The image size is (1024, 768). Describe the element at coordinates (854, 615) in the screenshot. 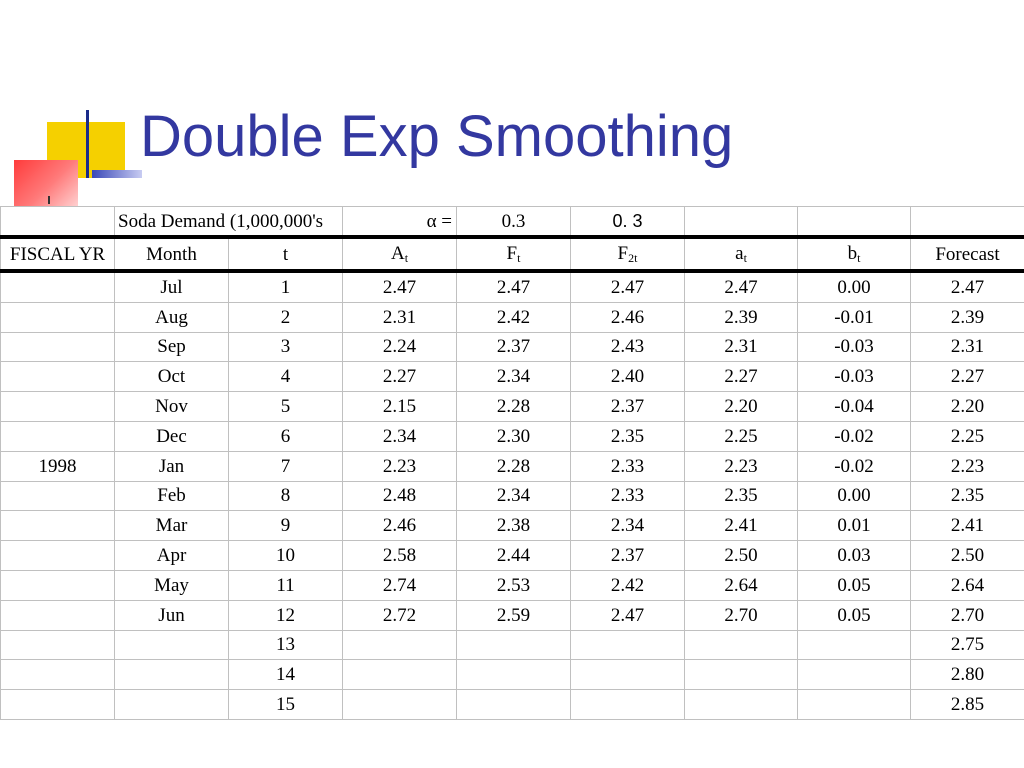

I see `cell-b-t: 0.05` at that location.